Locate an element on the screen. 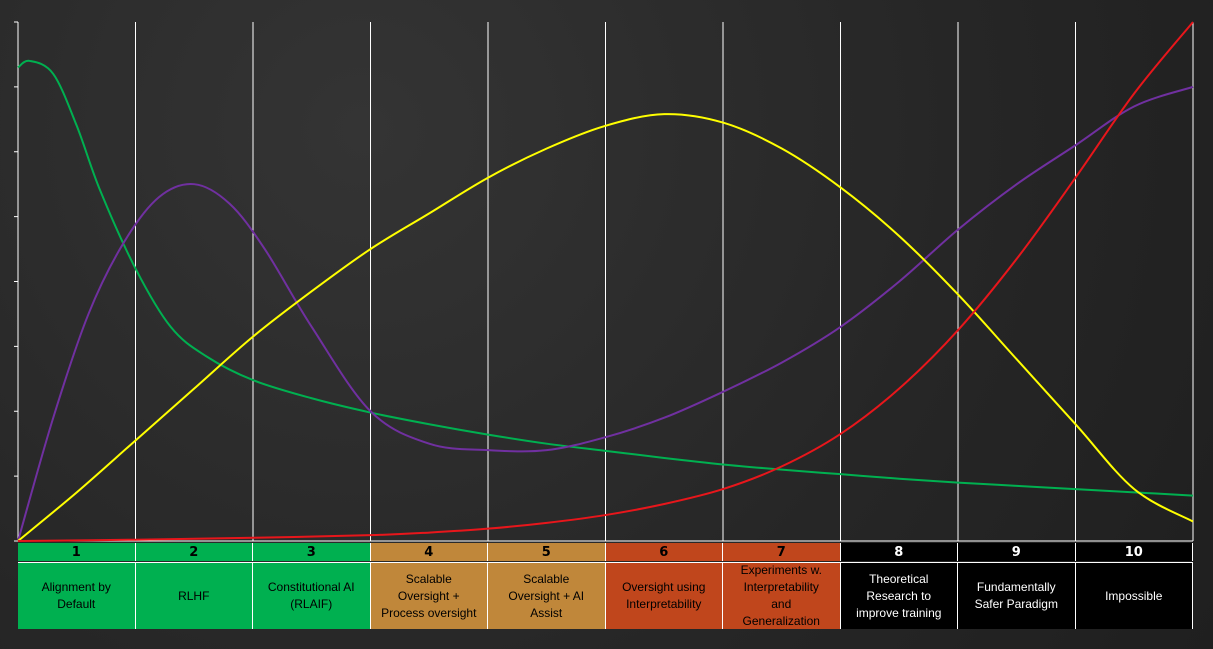  category-label: Fundamentally Safer Paradigm is located at coordinates (1017, 595).